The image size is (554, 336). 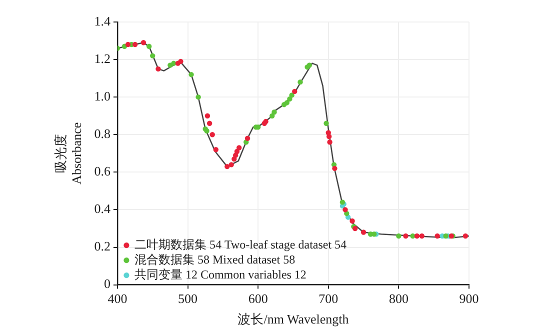 I want to click on x-tick-label: 400, so click(x=118, y=298).